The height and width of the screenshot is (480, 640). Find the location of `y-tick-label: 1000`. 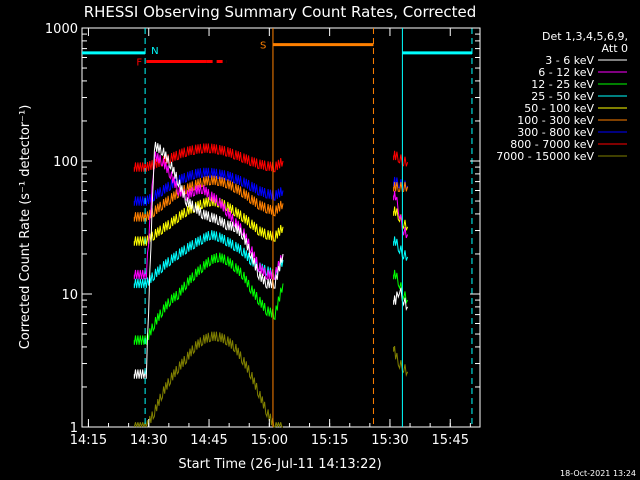

y-tick-label: 1000 is located at coordinates (61, 29).